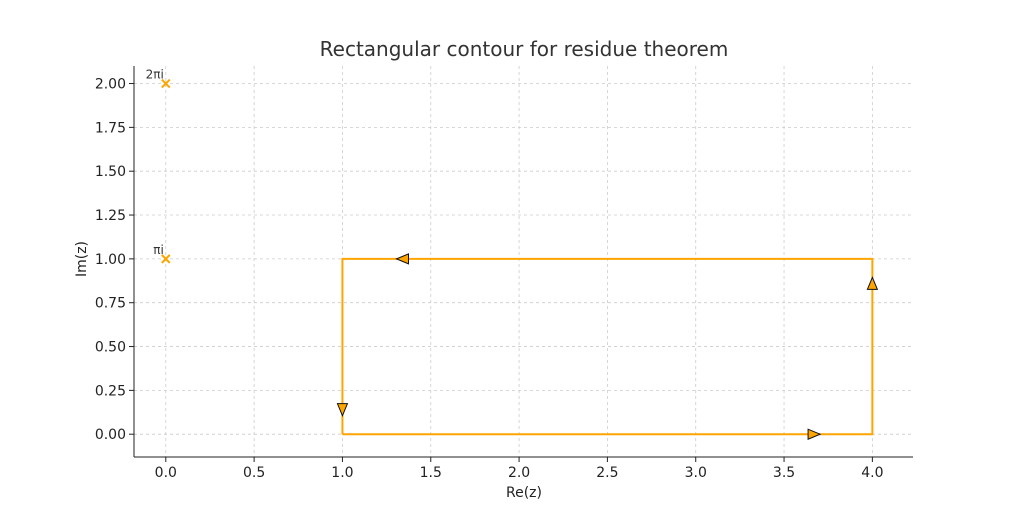 The image size is (1012, 520). What do you see at coordinates (110, 216) in the screenshot?
I see `y-tick-label: 1.25` at bounding box center [110, 216].